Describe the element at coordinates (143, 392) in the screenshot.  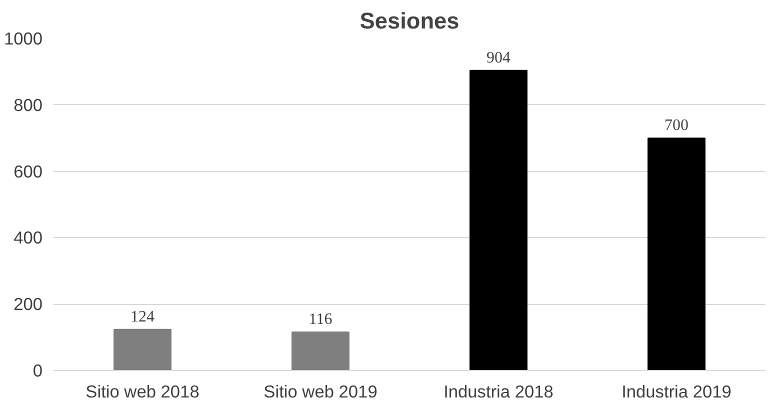
I see `x-tick-label: Sitio web 2018` at that location.